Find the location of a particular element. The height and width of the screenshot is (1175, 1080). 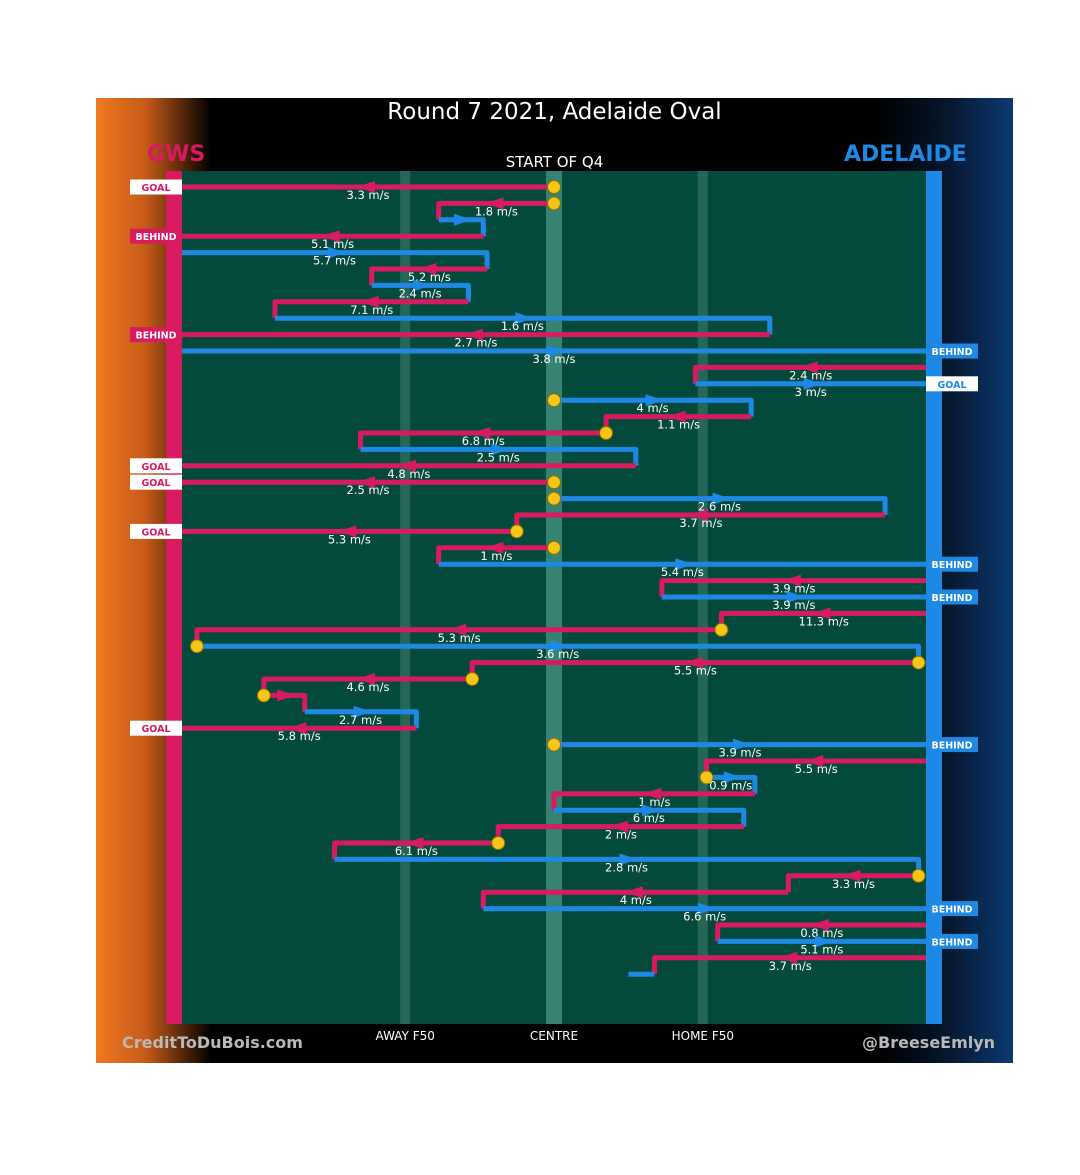

x-tick-label: CENTRE is located at coordinates (554, 1036).